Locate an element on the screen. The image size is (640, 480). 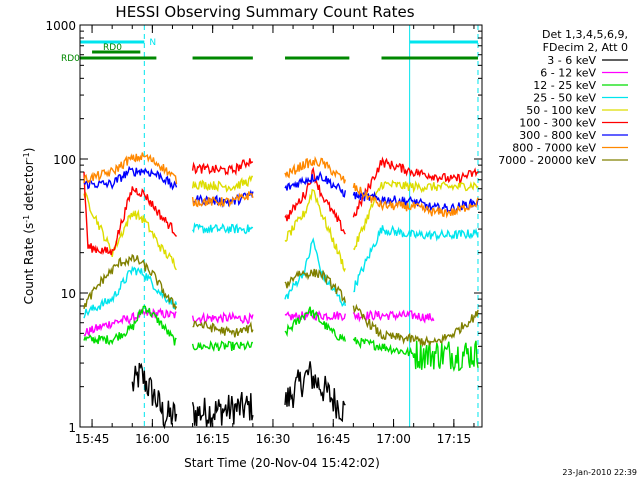
legend-label-4: 50 - 100 keV is located at coordinates (561, 110).